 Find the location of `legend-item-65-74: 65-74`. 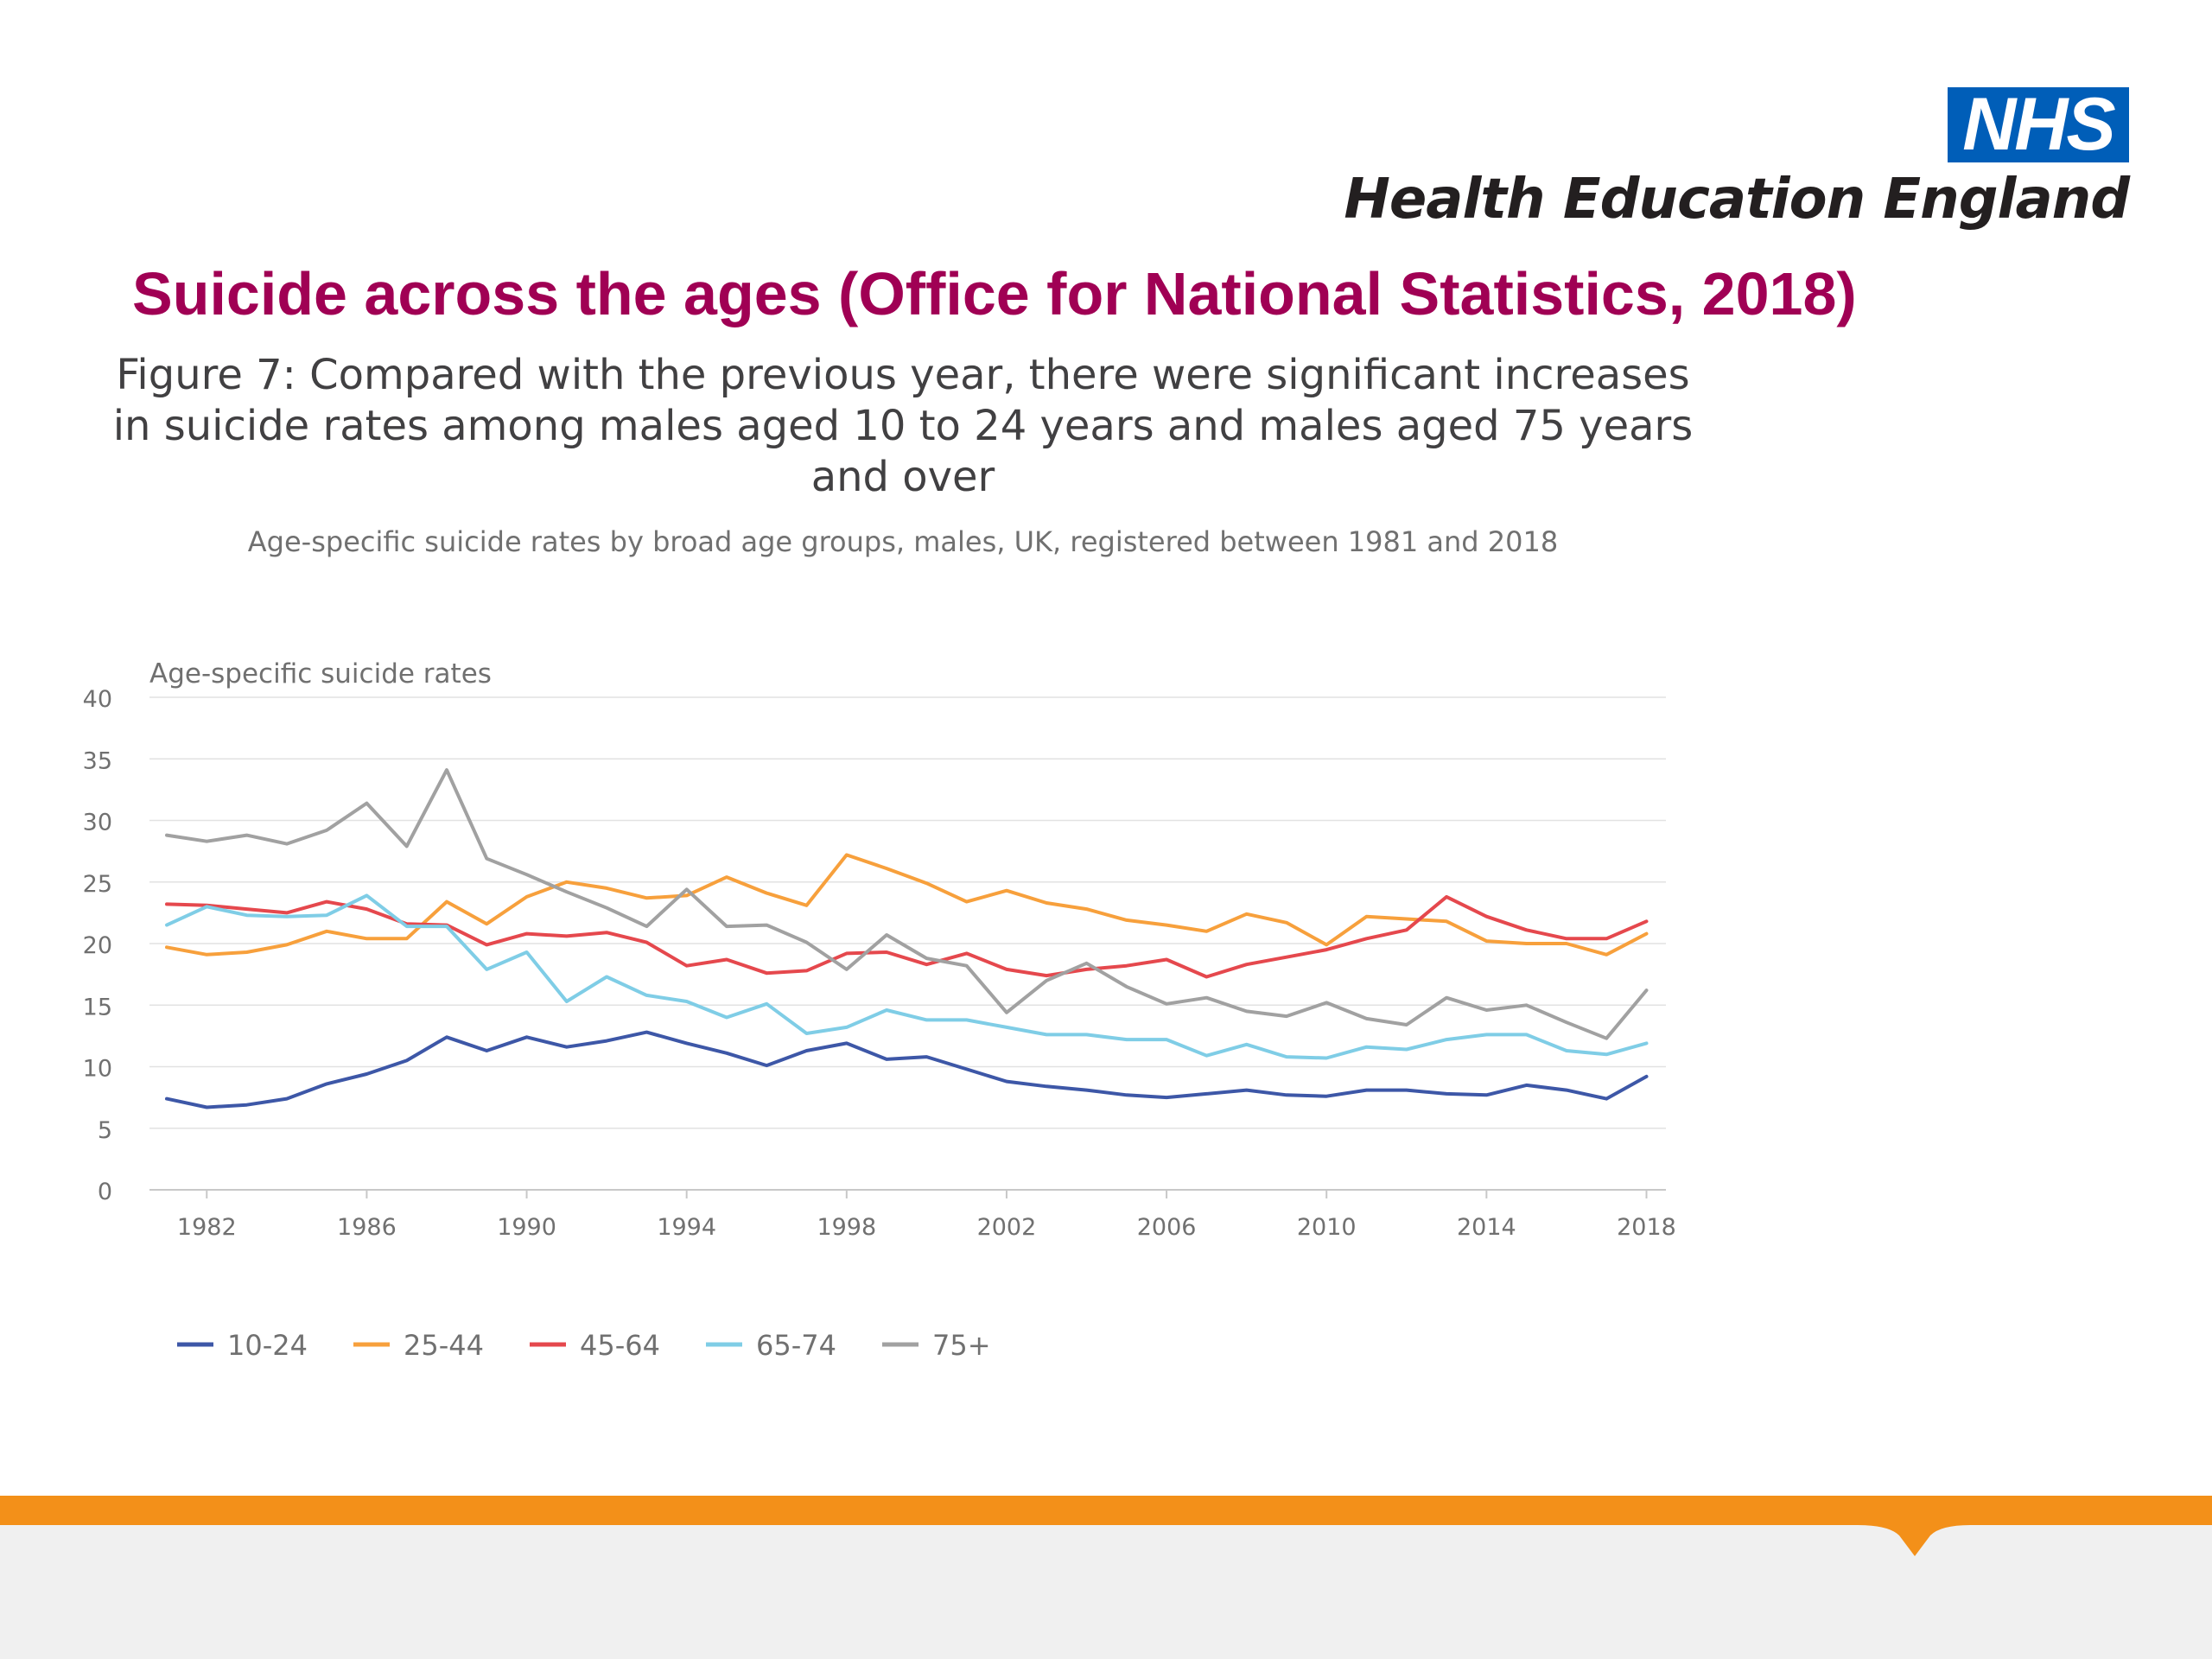

legend-item-65-74: 65-74 is located at coordinates (771, 1345).